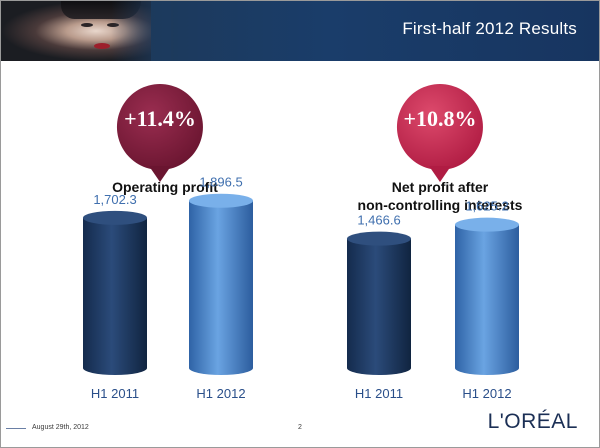  What do you see at coordinates (486, 206) in the screenshot?
I see `data-label: 1,625.2` at bounding box center [486, 206].